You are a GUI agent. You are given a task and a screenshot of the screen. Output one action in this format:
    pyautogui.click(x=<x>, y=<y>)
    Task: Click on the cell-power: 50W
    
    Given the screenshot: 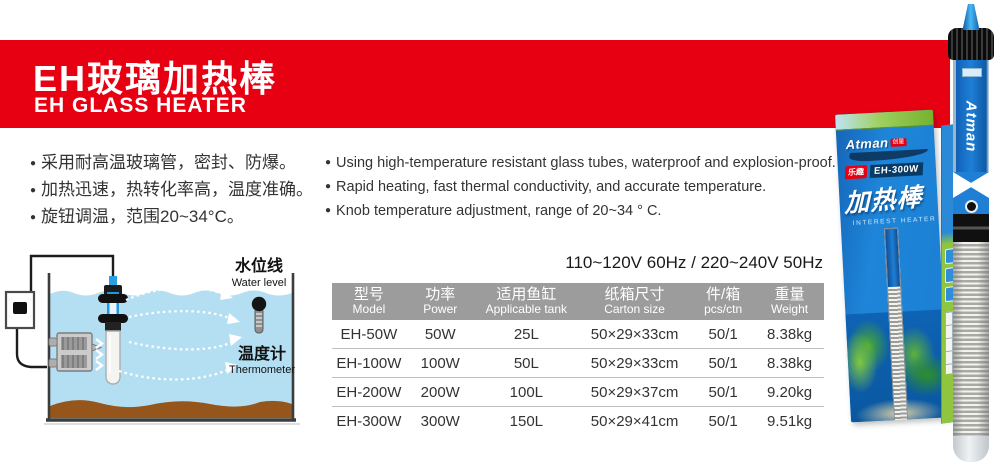 What is the action you would take?
    pyautogui.click(x=440, y=334)
    